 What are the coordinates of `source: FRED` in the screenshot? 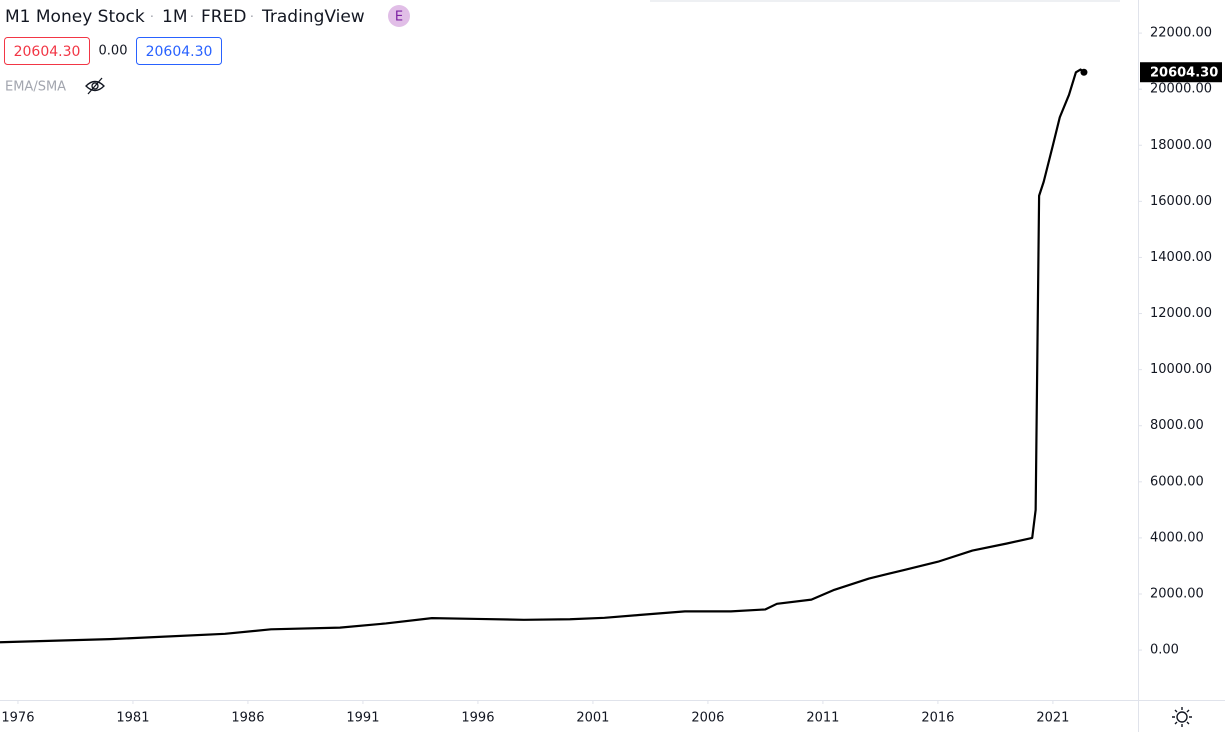 It's located at (223, 17).